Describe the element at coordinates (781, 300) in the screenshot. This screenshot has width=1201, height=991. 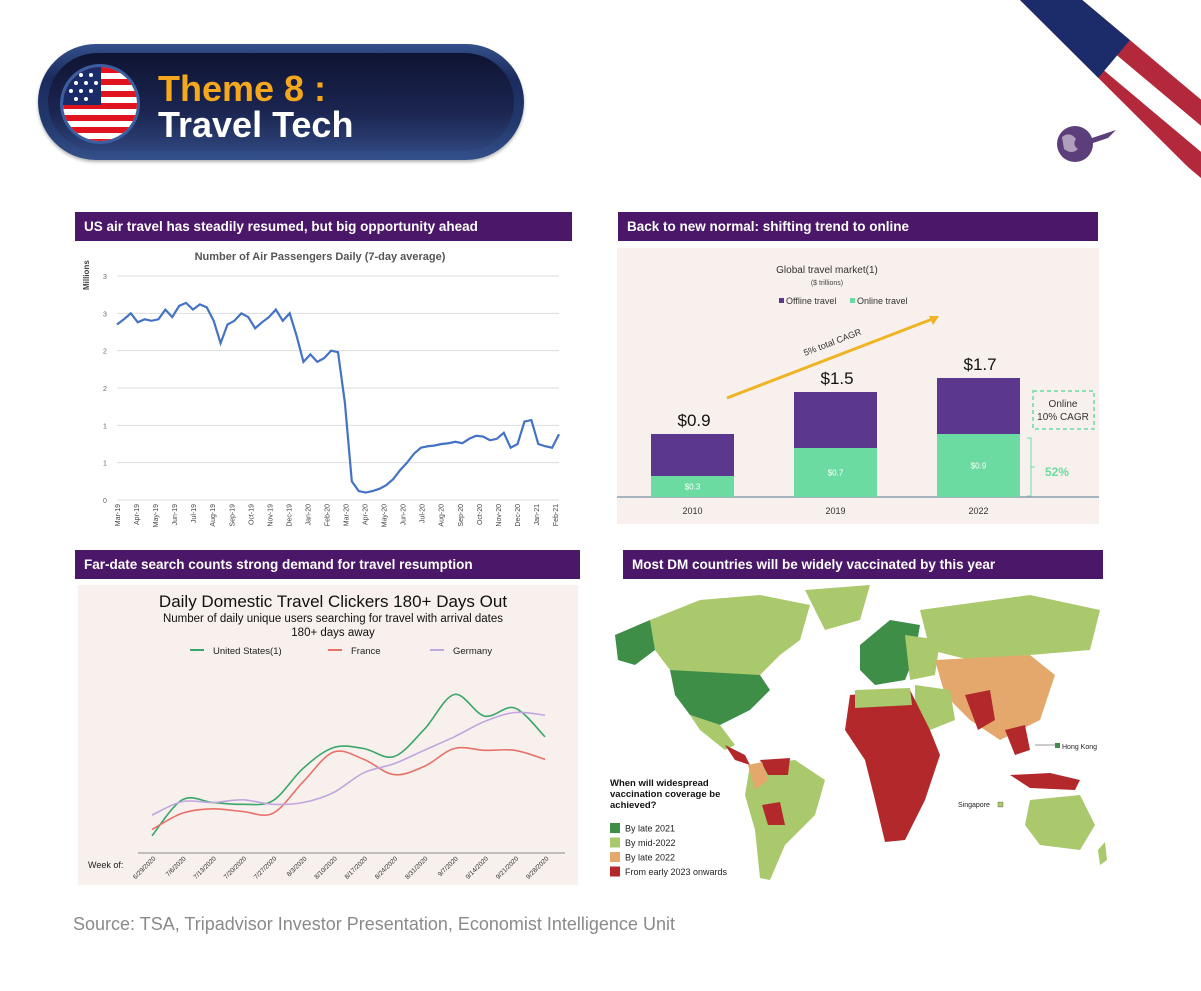
I see `legend-swatch-offline` at that location.